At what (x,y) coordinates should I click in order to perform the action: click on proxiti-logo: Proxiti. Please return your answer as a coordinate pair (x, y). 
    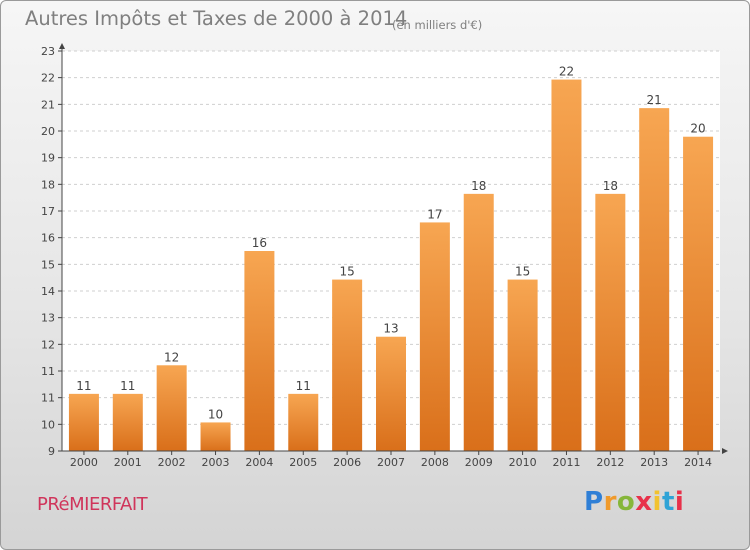
    Looking at the image, I should click on (634, 502).